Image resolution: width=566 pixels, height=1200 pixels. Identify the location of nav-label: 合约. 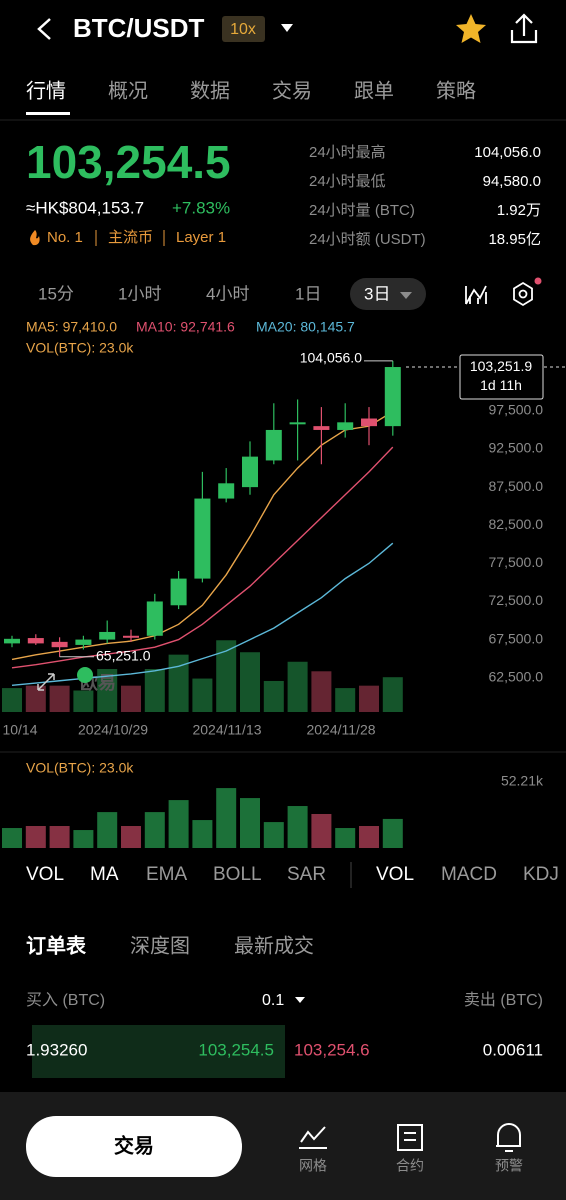
(410, 1166).